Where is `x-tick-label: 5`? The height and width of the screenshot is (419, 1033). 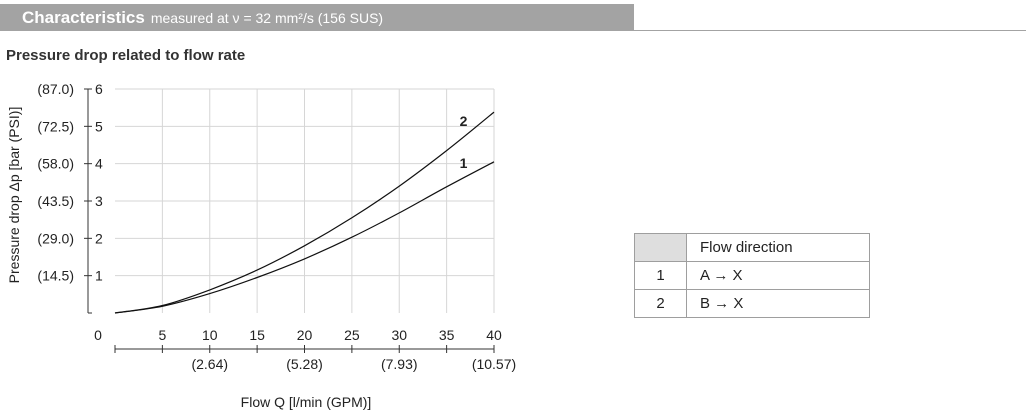
x-tick-label: 5 is located at coordinates (162, 335).